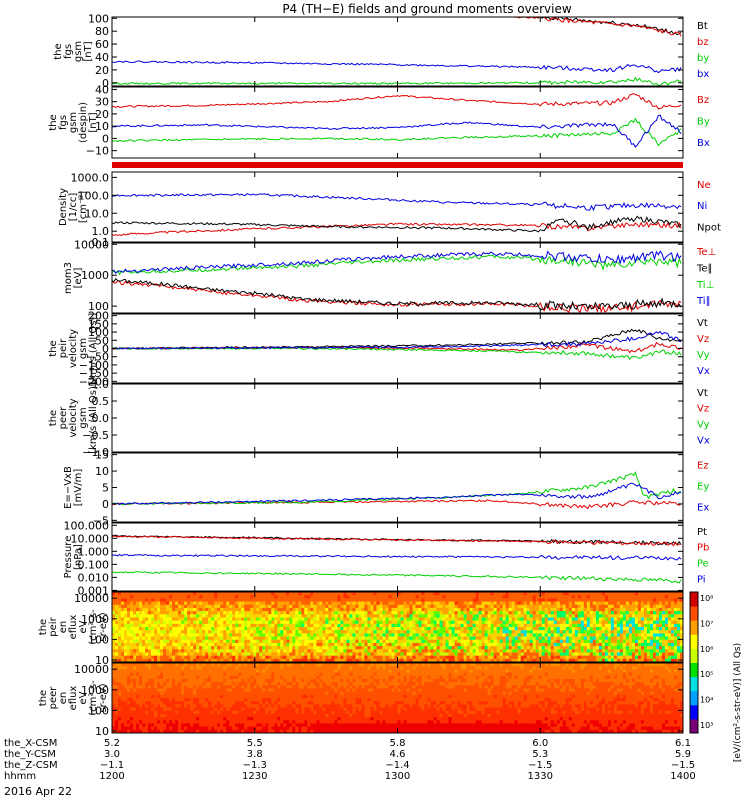 This screenshot has height=800, width=750. I want to click on y-tick-label: 1.0, so click(101, 231).